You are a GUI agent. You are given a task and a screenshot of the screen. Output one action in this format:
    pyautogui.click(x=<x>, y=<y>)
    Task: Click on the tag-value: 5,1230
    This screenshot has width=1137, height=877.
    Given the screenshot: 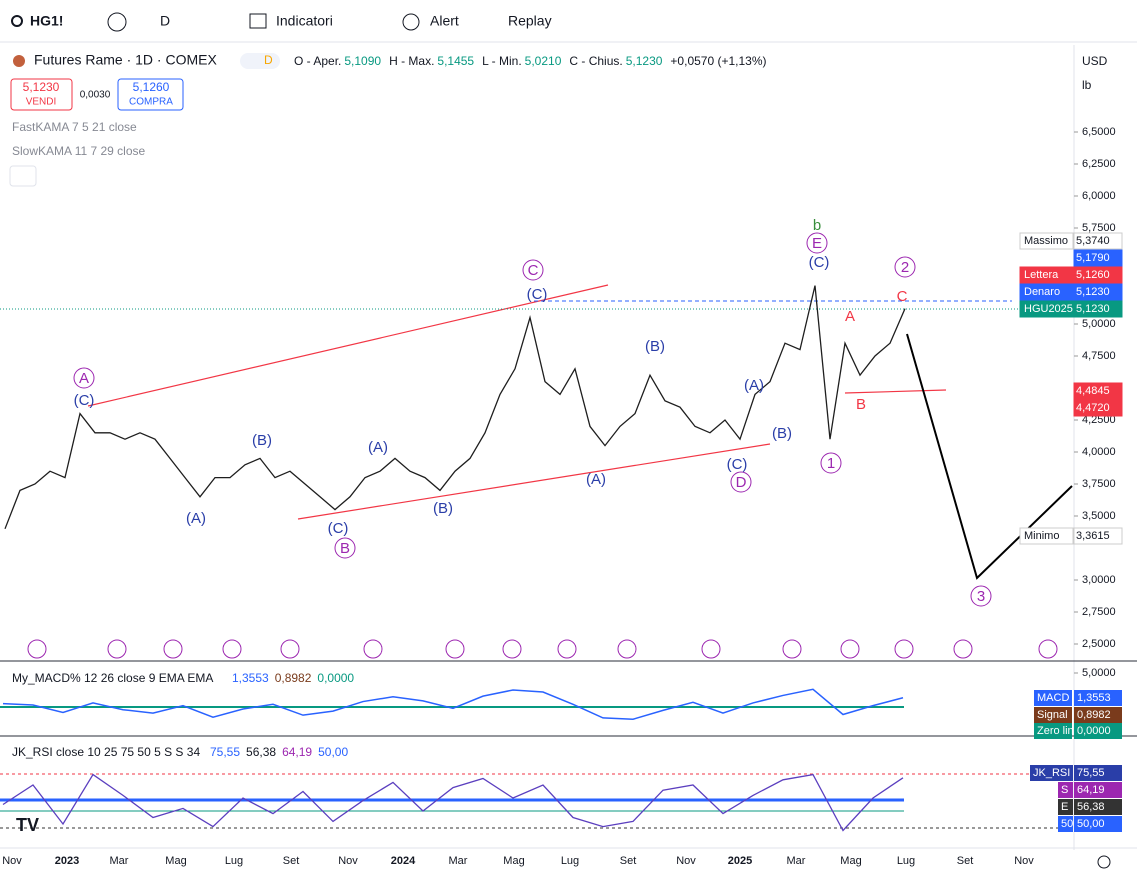 What is the action you would take?
    pyautogui.click(x=1093, y=309)
    